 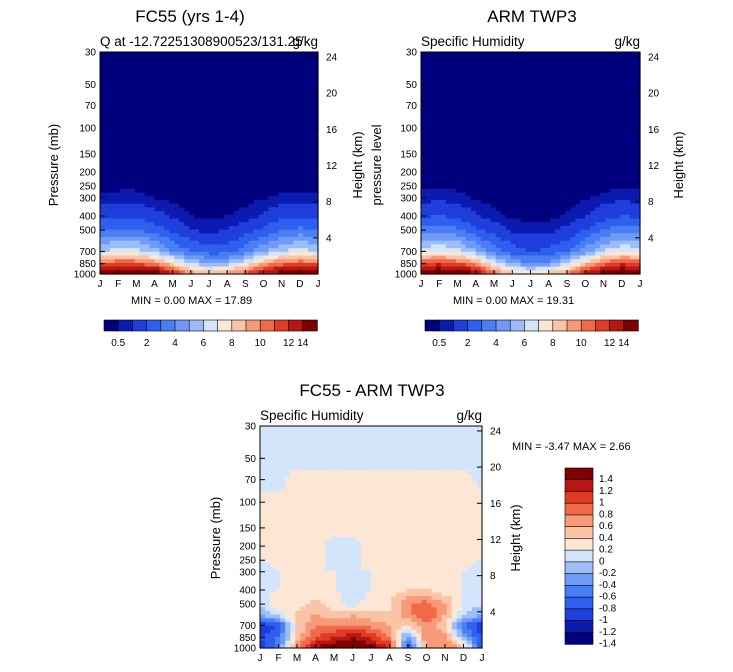 What do you see at coordinates (267, 325) in the screenshot?
I see `colorbar-swatch` at bounding box center [267, 325].